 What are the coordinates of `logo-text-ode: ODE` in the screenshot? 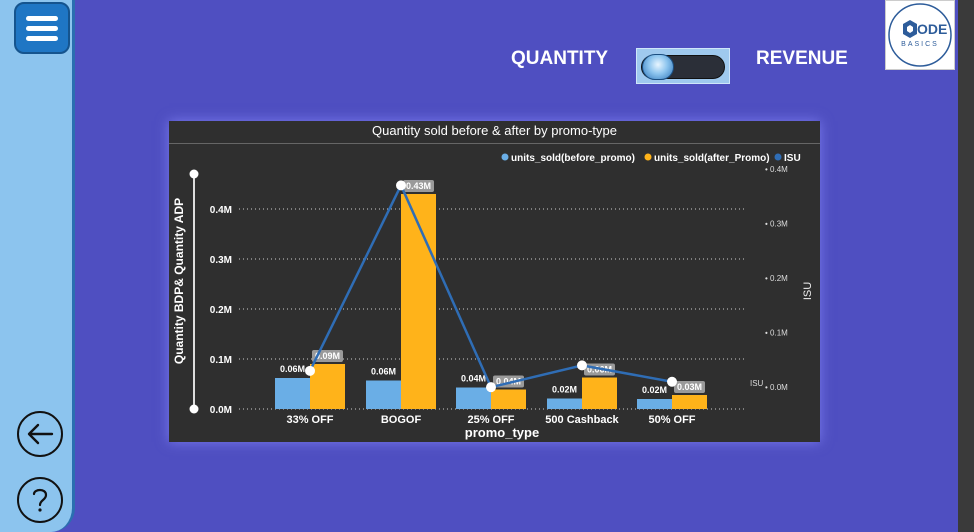 It's located at (932, 29).